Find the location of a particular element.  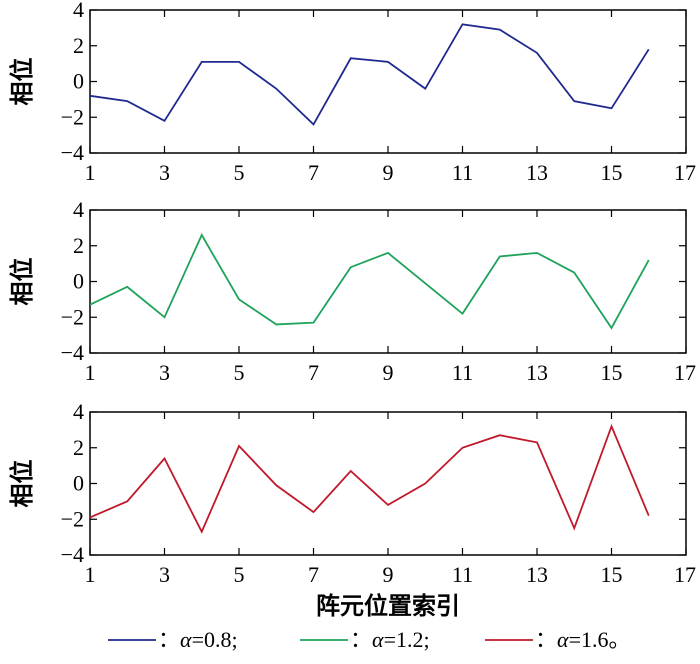

legend-entry: ：α=0.8; is located at coordinates (198, 639).